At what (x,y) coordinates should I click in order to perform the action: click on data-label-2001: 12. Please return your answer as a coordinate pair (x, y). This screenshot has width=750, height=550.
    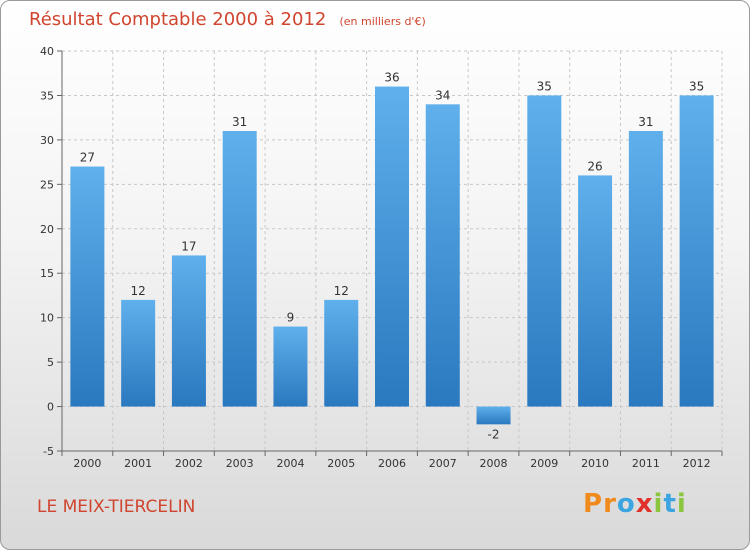
    Looking at the image, I should click on (138, 291).